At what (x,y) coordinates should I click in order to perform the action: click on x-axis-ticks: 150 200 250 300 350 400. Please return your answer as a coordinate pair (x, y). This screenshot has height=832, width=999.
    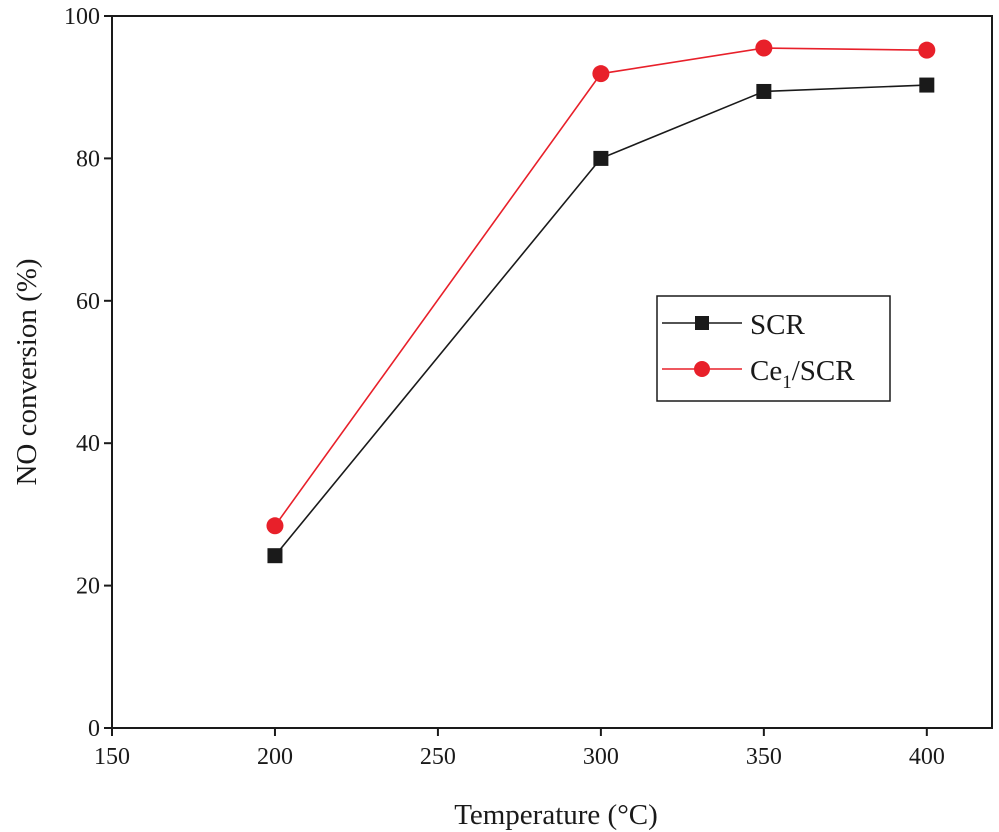
    Looking at the image, I should click on (519, 749).